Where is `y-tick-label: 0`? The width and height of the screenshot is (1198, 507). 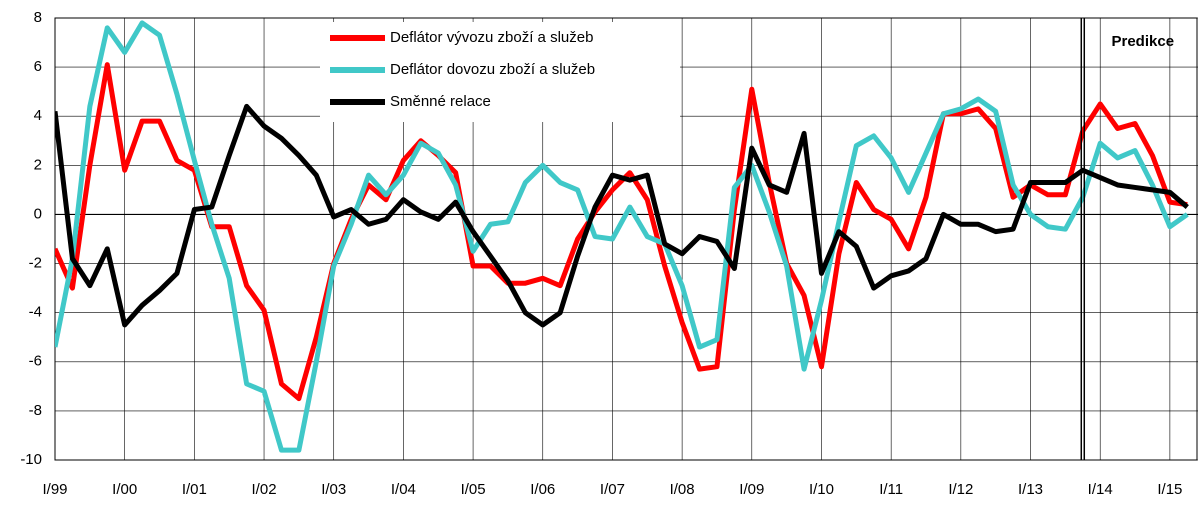 y-tick-label: 0 is located at coordinates (38, 213).